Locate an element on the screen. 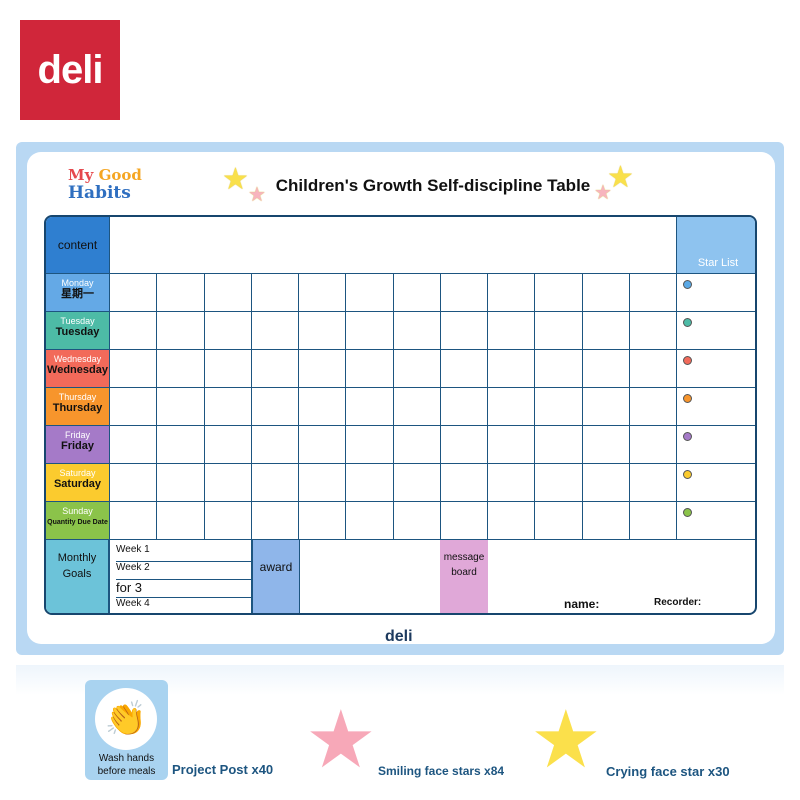 This screenshot has height=800, width=800. day-label-saturday: Saturday Saturday is located at coordinates (78, 483).